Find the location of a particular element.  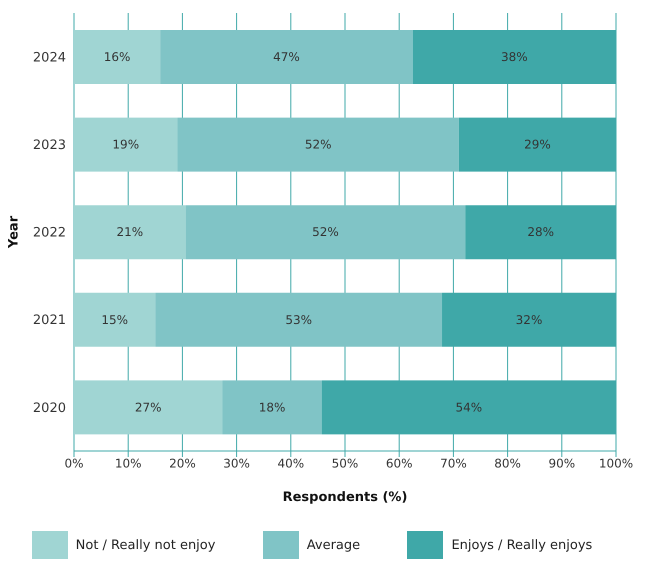

data-label: 18% is located at coordinates (272, 407).